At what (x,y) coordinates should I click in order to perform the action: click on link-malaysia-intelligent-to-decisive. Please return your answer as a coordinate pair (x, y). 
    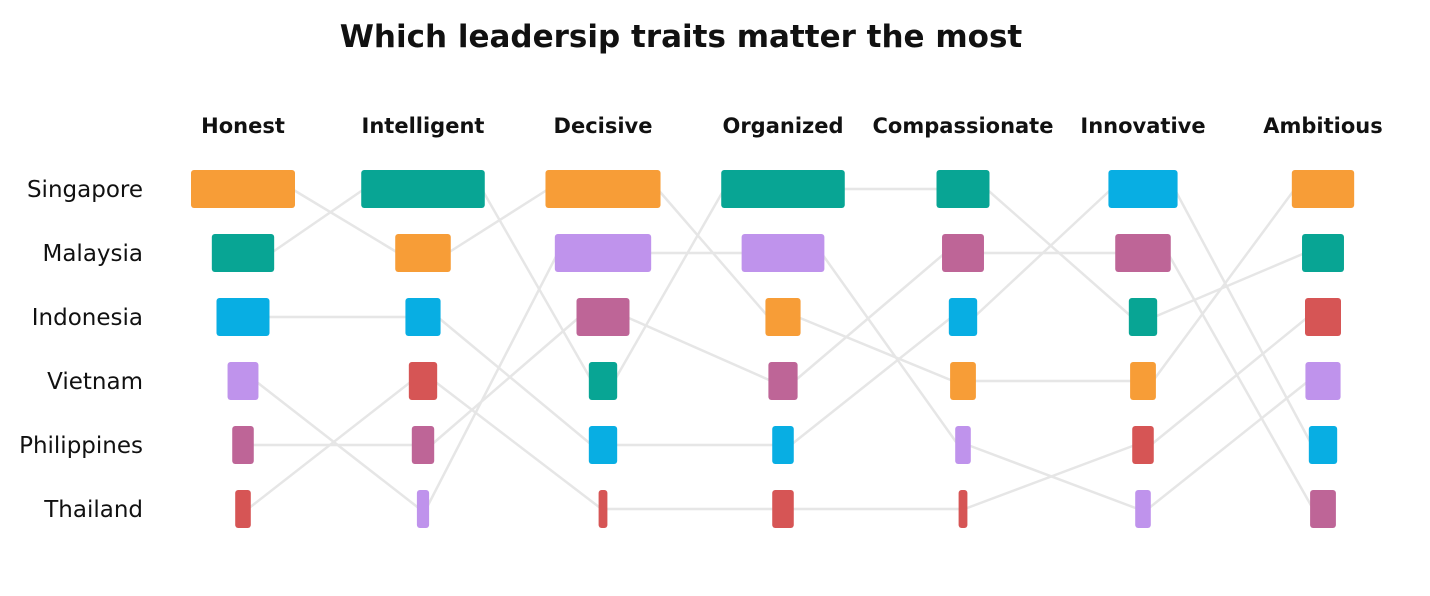
    Looking at the image, I should click on (498, 221).